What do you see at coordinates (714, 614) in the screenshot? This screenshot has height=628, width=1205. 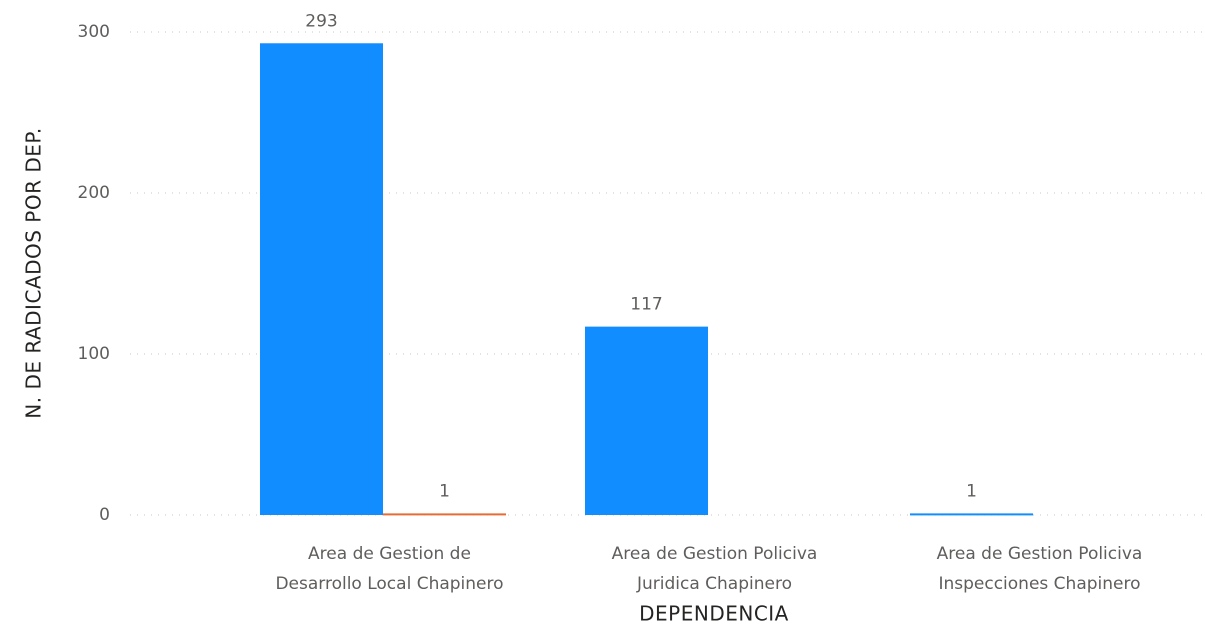 I see `x-axis-title: DEPENDENCIA` at bounding box center [714, 614].